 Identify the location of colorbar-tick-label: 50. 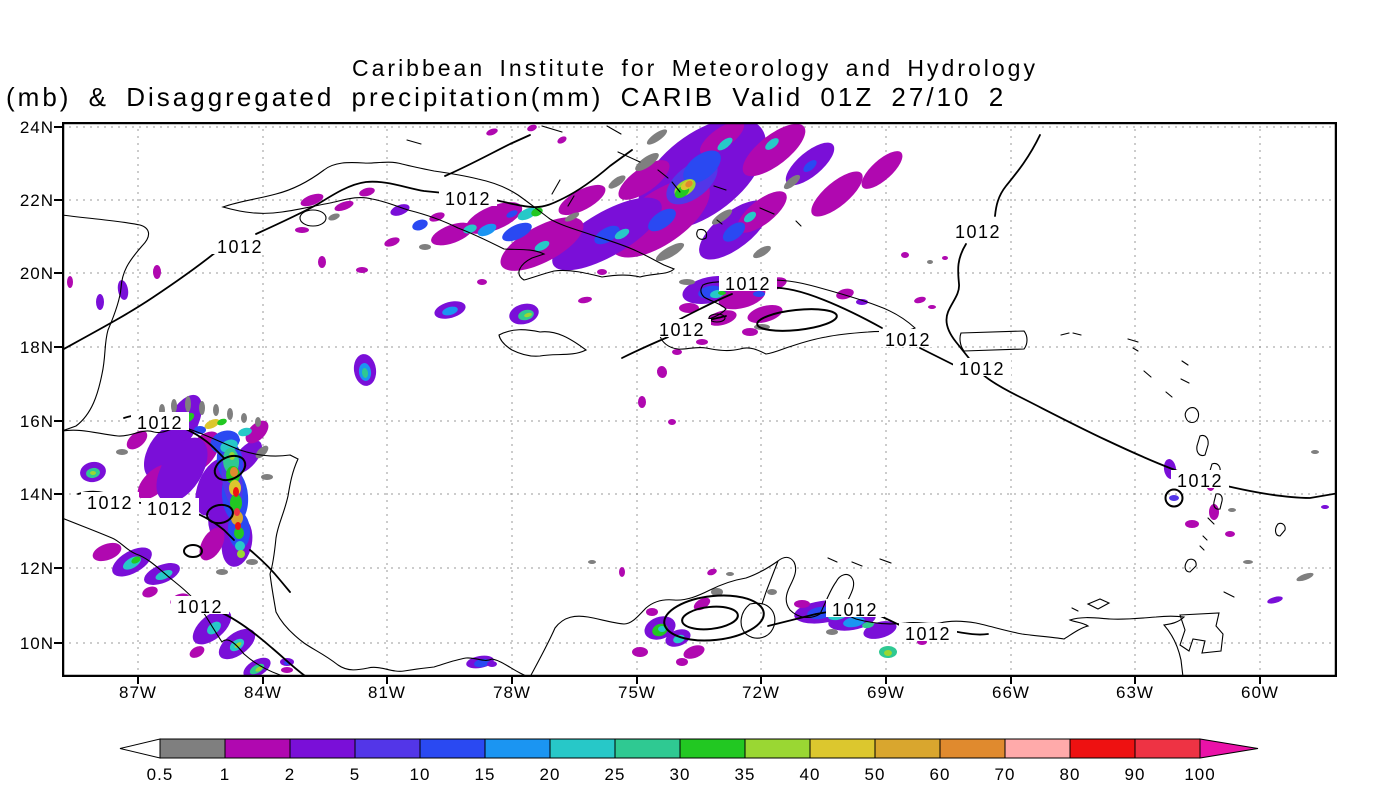
(875, 774).